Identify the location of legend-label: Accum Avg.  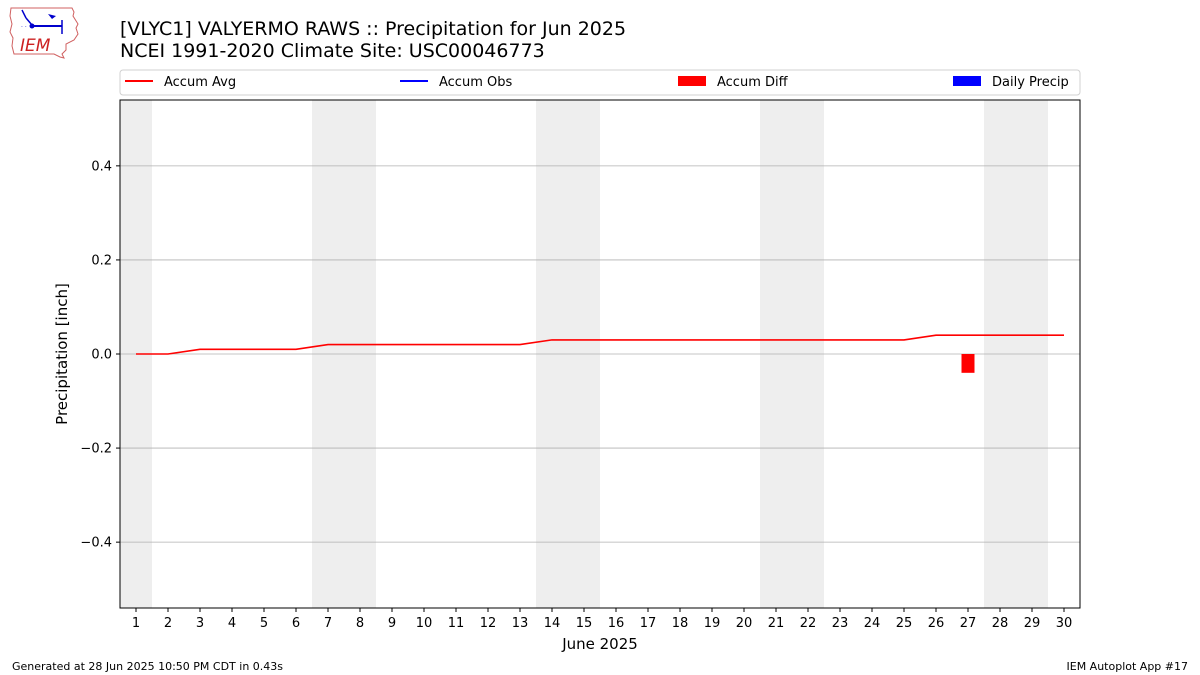
(200, 82).